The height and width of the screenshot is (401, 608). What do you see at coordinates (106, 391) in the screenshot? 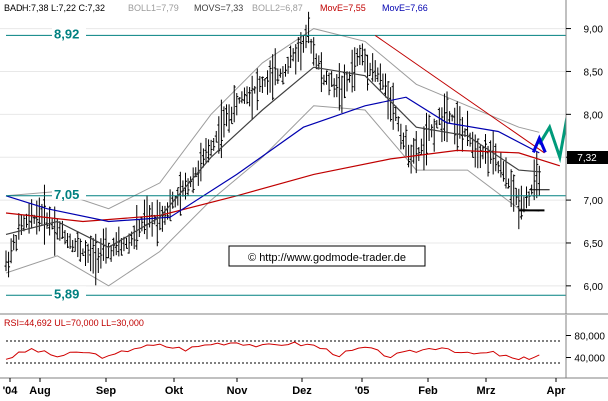
I see `time-tick-label: Sep` at bounding box center [106, 391].